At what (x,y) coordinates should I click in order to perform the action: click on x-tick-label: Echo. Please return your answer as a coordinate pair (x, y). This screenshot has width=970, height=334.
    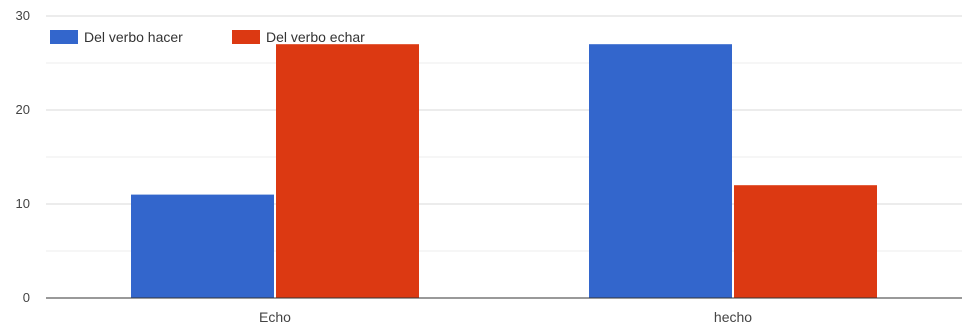
    Looking at the image, I should click on (275, 317).